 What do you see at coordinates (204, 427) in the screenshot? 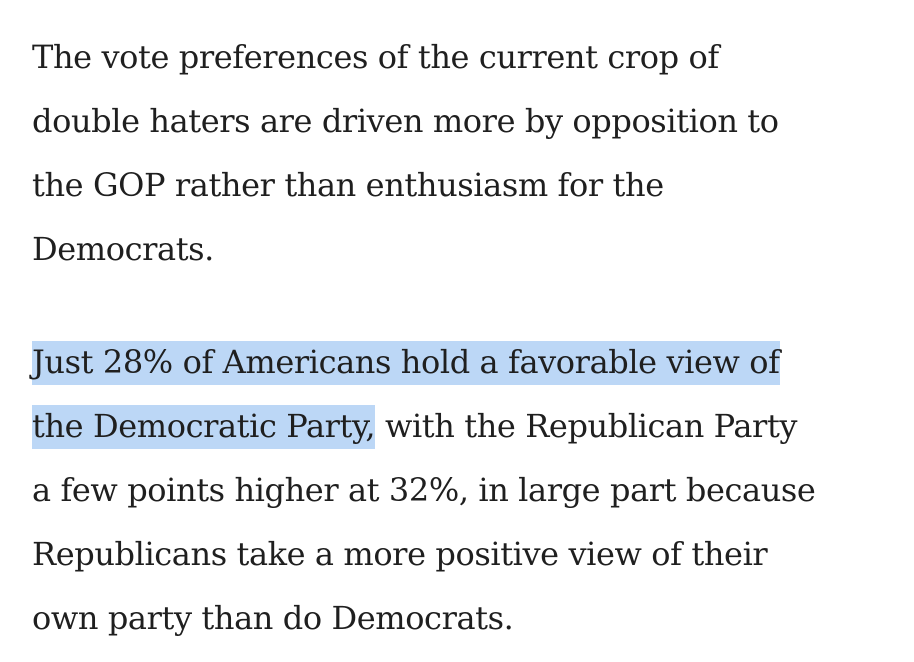
I see `selected-text: the Democratic Party,` at bounding box center [204, 427].